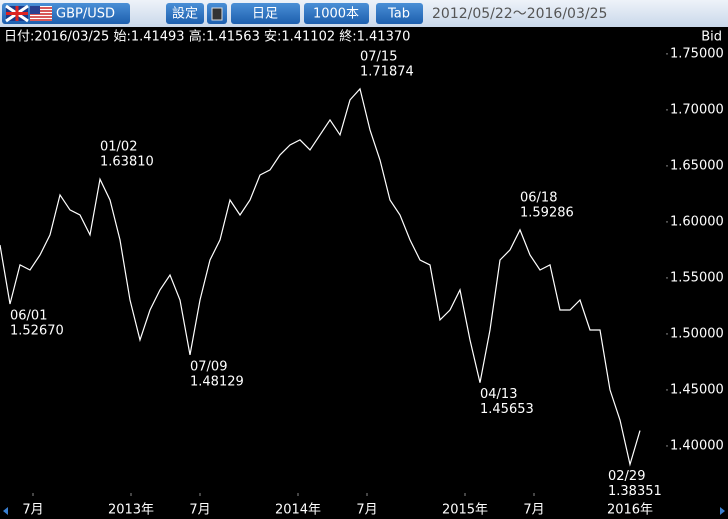  What do you see at coordinates (5, 511) in the screenshot?
I see `scroll-left` at bounding box center [5, 511].